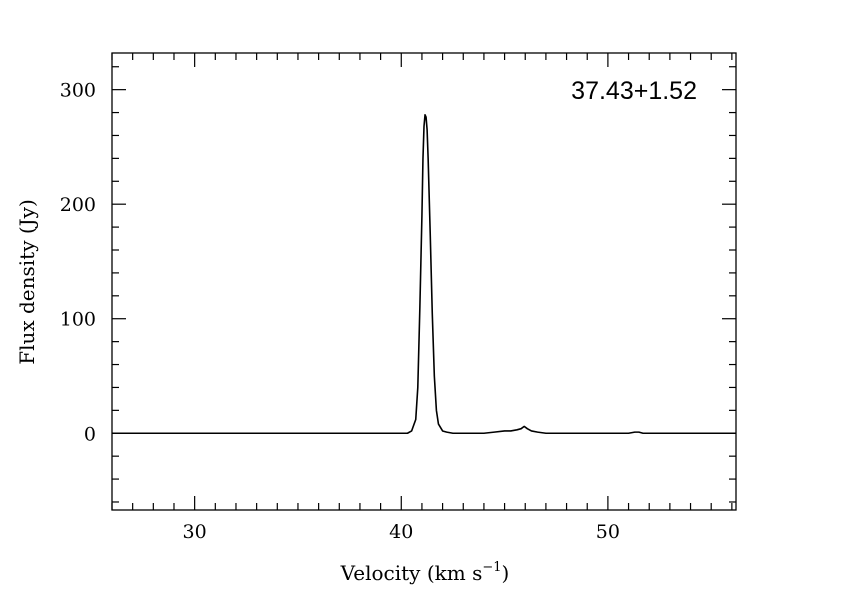 The height and width of the screenshot is (595, 842). What do you see at coordinates (27, 282) in the screenshot?
I see `y-axis-label: Flux density (Jy)` at bounding box center [27, 282].